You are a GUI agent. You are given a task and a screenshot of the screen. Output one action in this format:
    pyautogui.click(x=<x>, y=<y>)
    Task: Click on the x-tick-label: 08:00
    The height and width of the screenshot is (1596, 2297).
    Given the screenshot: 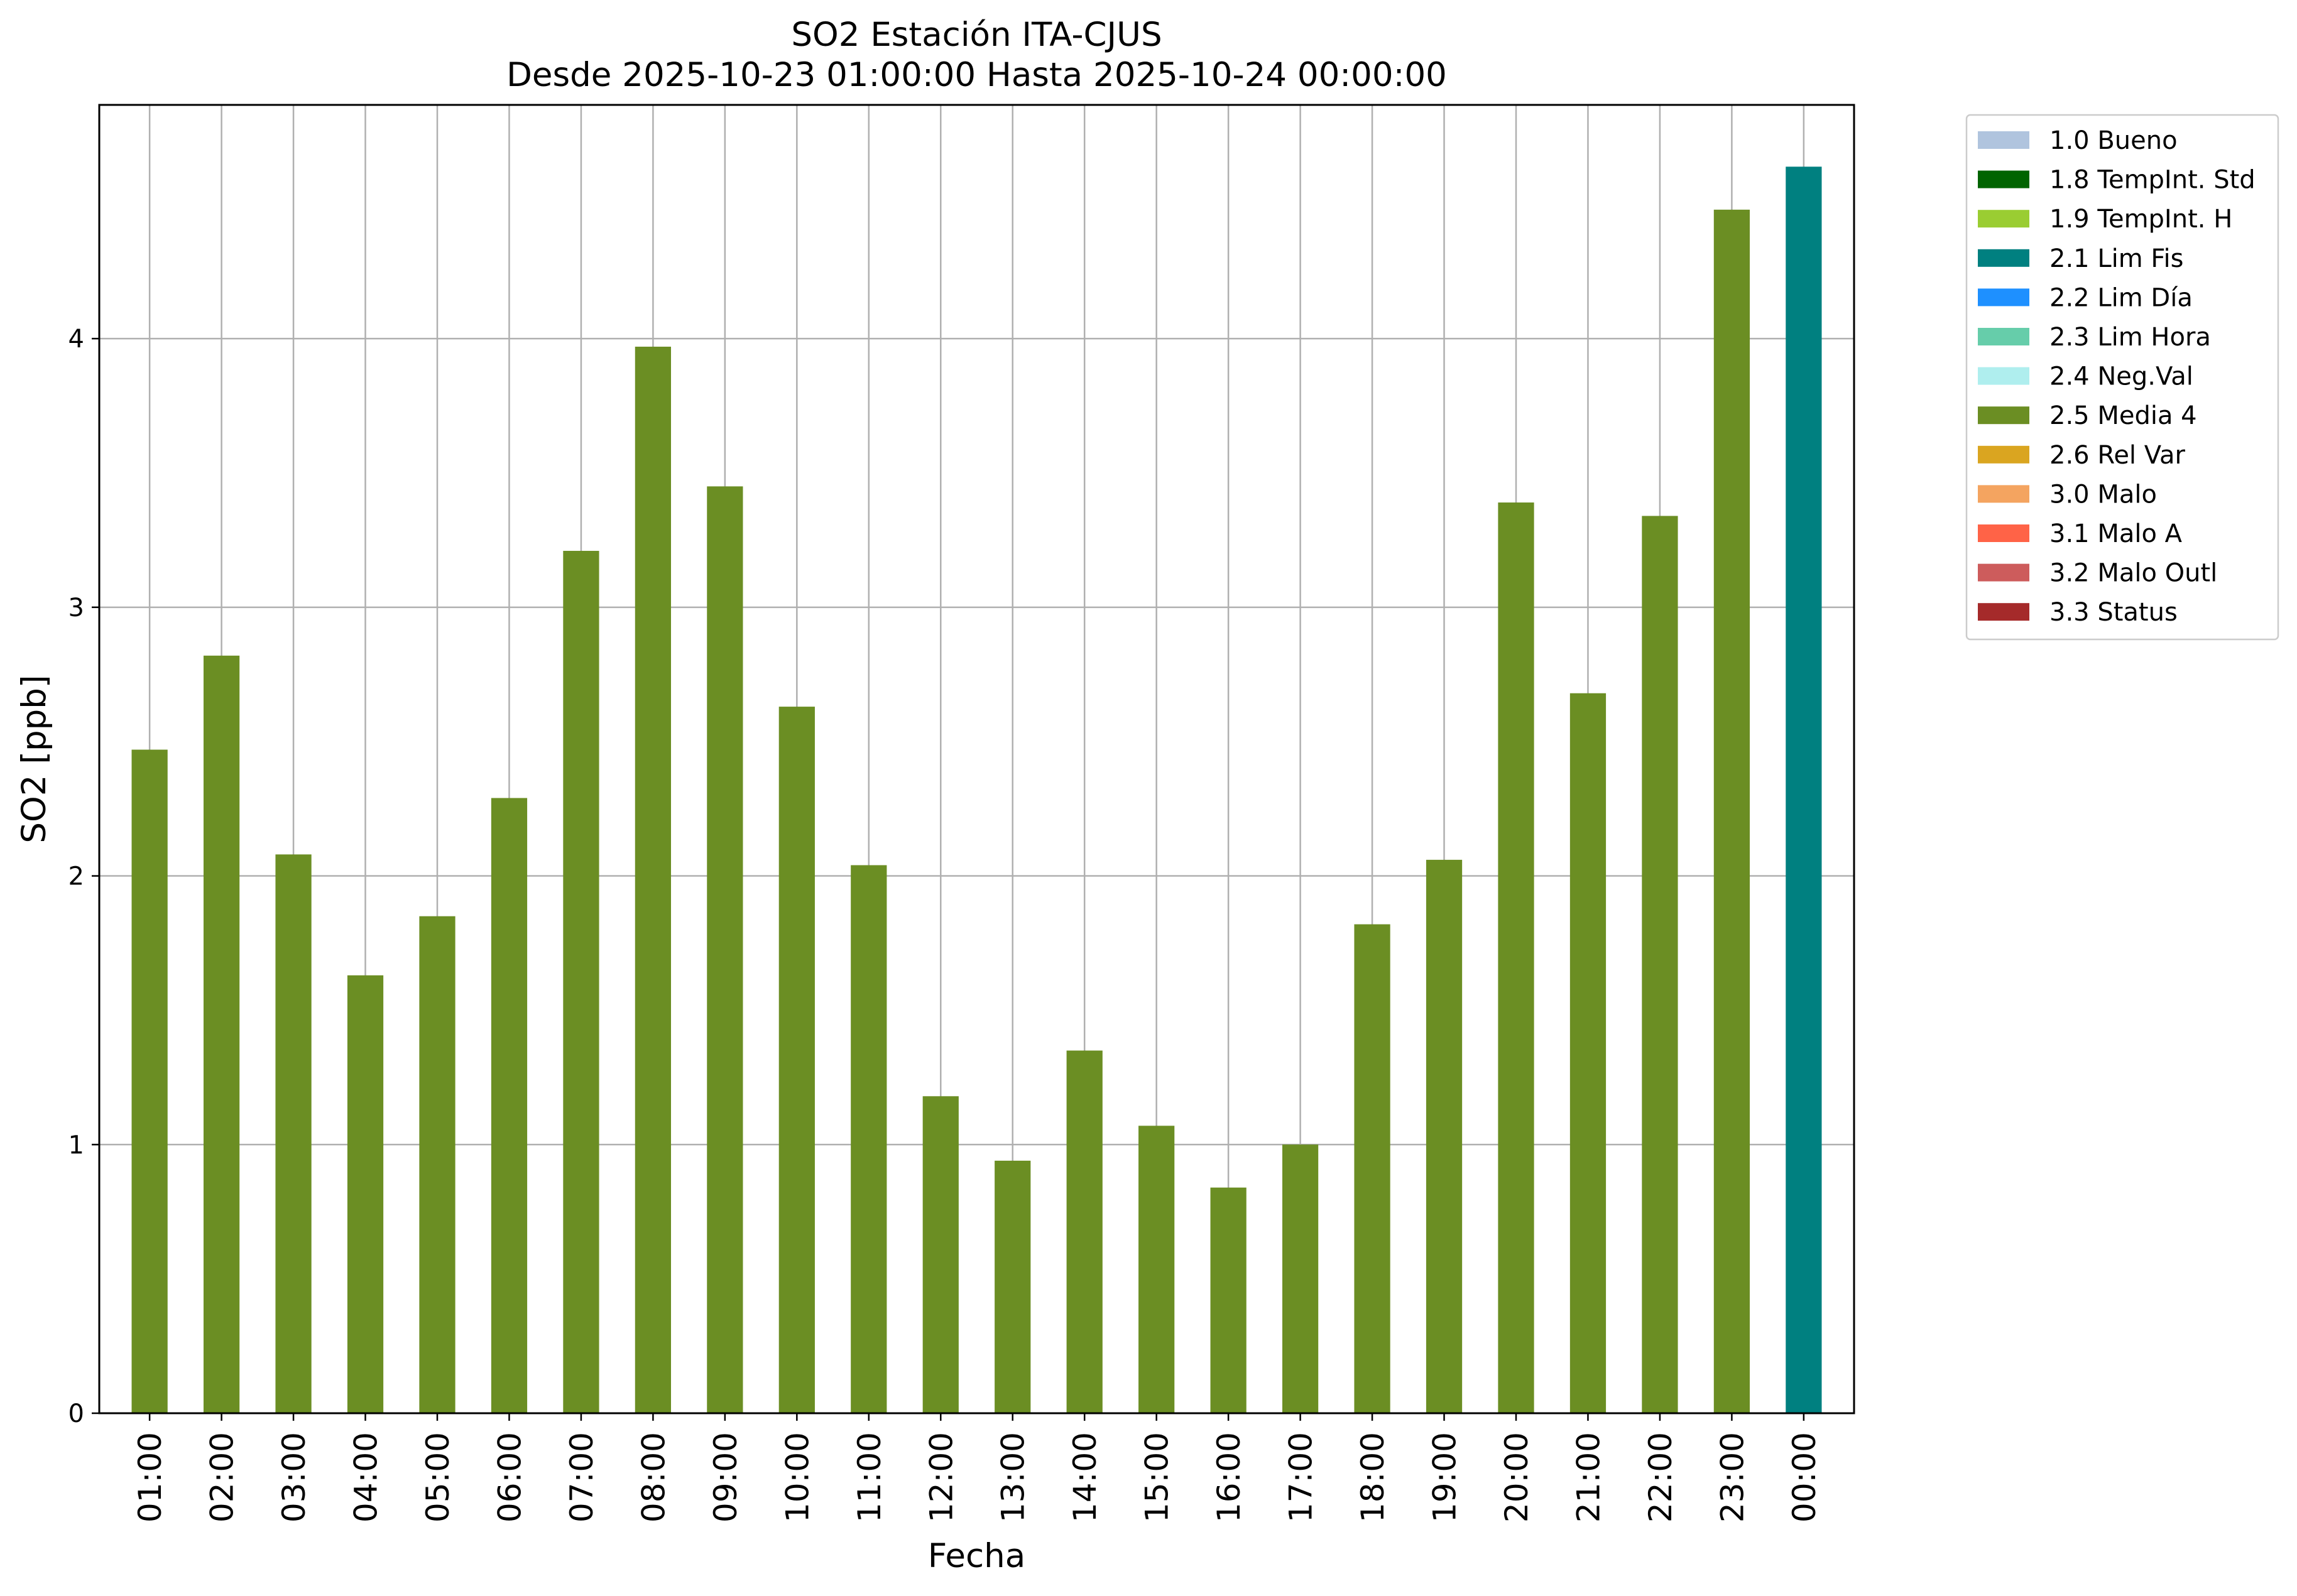 What is the action you would take?
    pyautogui.click(x=653, y=1478)
    